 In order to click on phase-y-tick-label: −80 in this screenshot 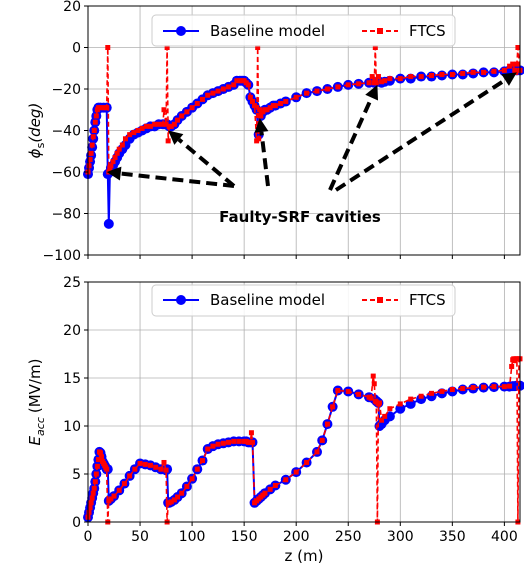, I will do `click(66, 215)`.